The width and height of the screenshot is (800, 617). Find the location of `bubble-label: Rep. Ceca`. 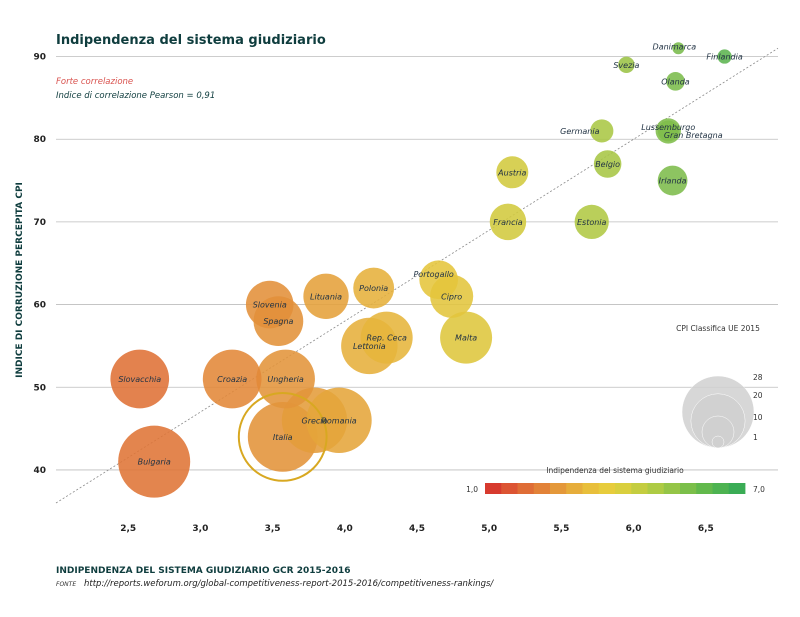

bubble-label: Rep. Ceca is located at coordinates (386, 338).